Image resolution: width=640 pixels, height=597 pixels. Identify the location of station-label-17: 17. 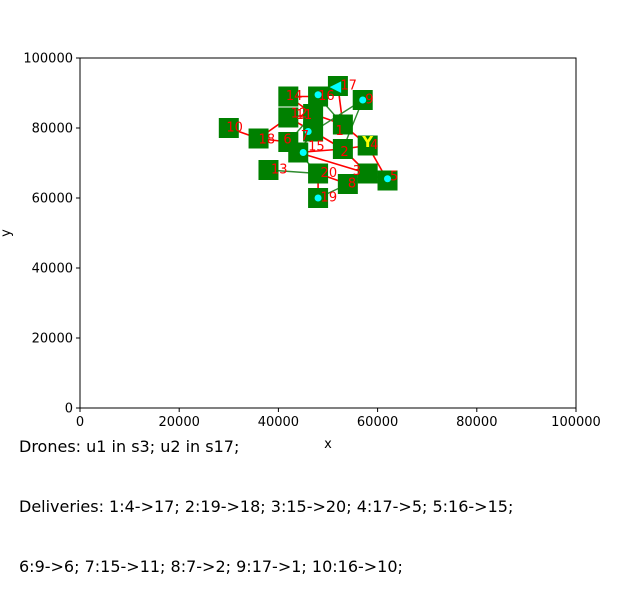
(348, 85).